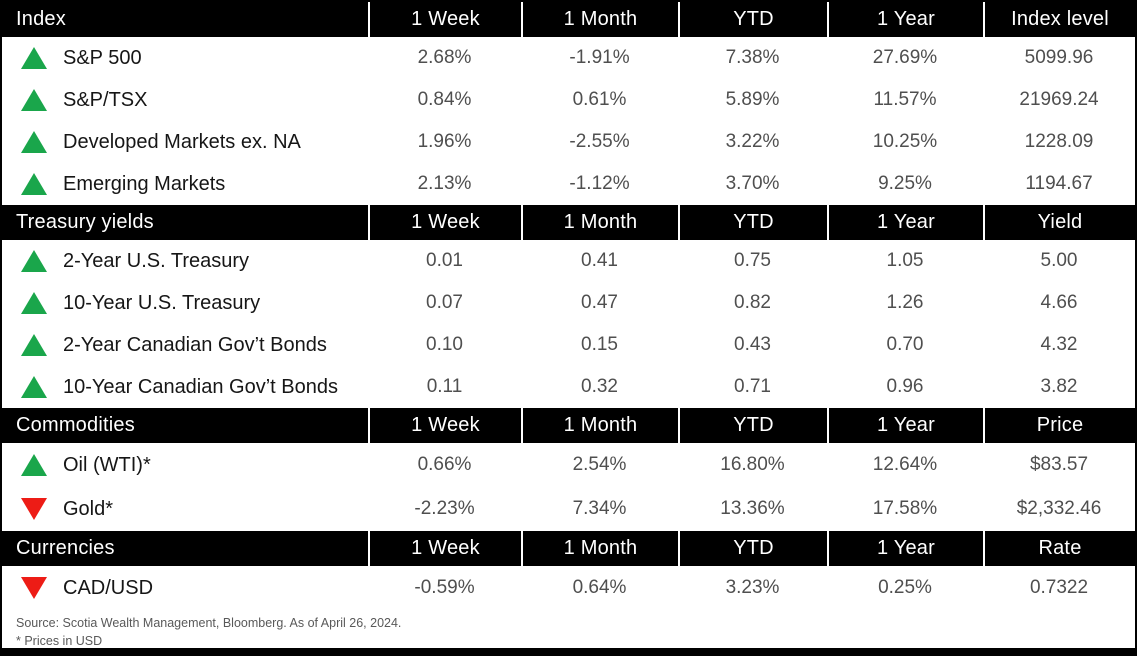  I want to click on table-row: 2-Year U.S. Treasury 0.01 0.41 0.75 1.05 5.00, so click(568, 261).